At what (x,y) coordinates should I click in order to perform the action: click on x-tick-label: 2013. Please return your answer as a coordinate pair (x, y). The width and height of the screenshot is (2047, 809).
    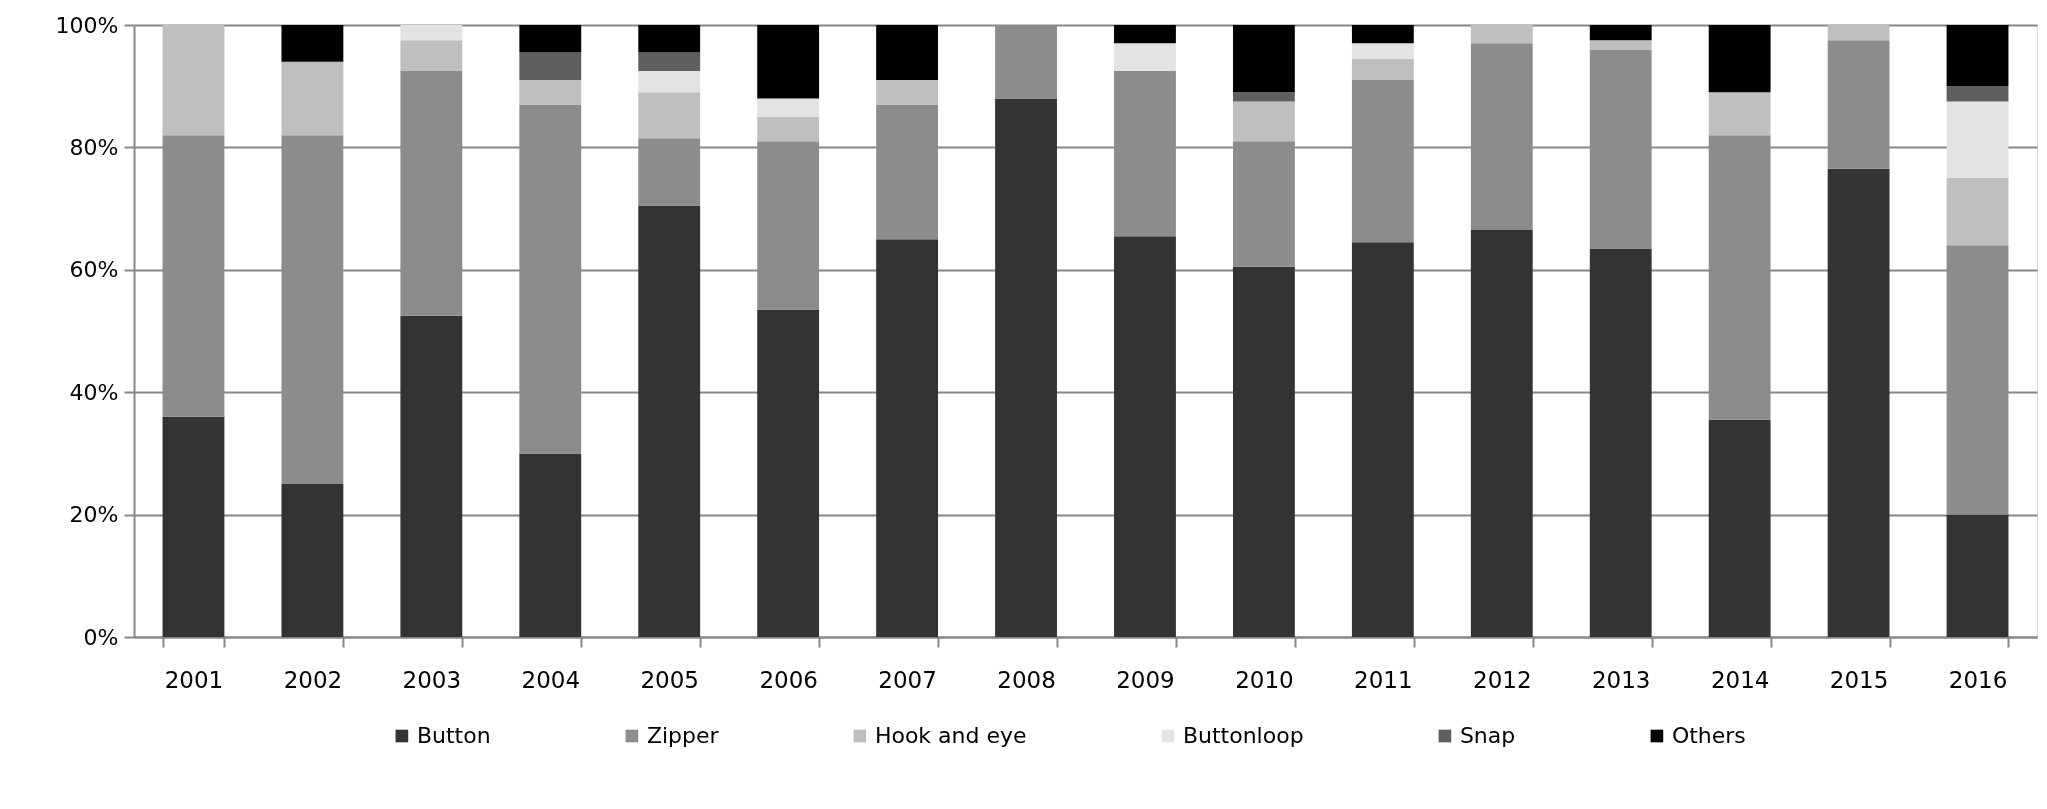
    Looking at the image, I should click on (1621, 679).